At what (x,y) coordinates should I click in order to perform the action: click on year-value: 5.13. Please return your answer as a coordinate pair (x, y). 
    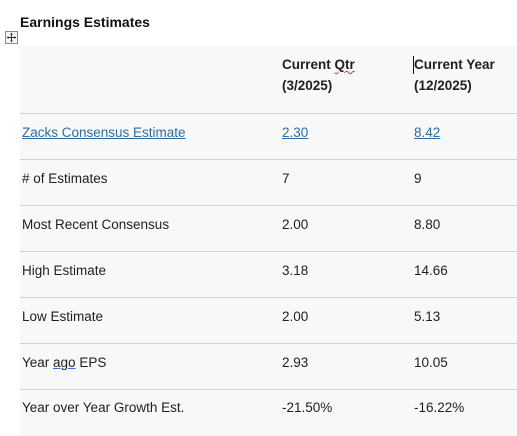
    Looking at the image, I should click on (427, 316).